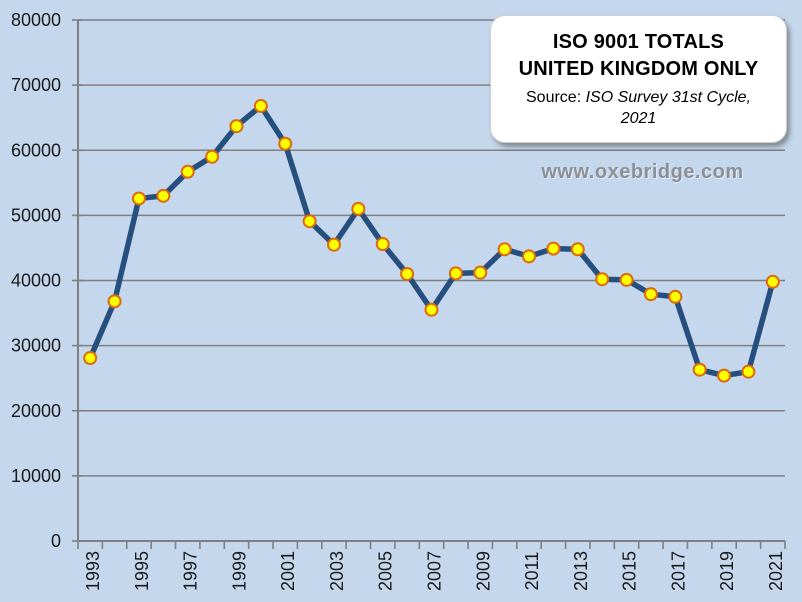 The height and width of the screenshot is (602, 802). Describe the element at coordinates (581, 571) in the screenshot. I see `x-axis-label: 2013` at that location.